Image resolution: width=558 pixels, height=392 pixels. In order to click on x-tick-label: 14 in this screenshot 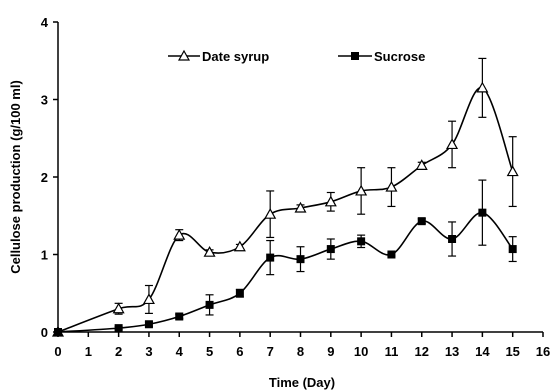, I will do `click(482, 351)`.